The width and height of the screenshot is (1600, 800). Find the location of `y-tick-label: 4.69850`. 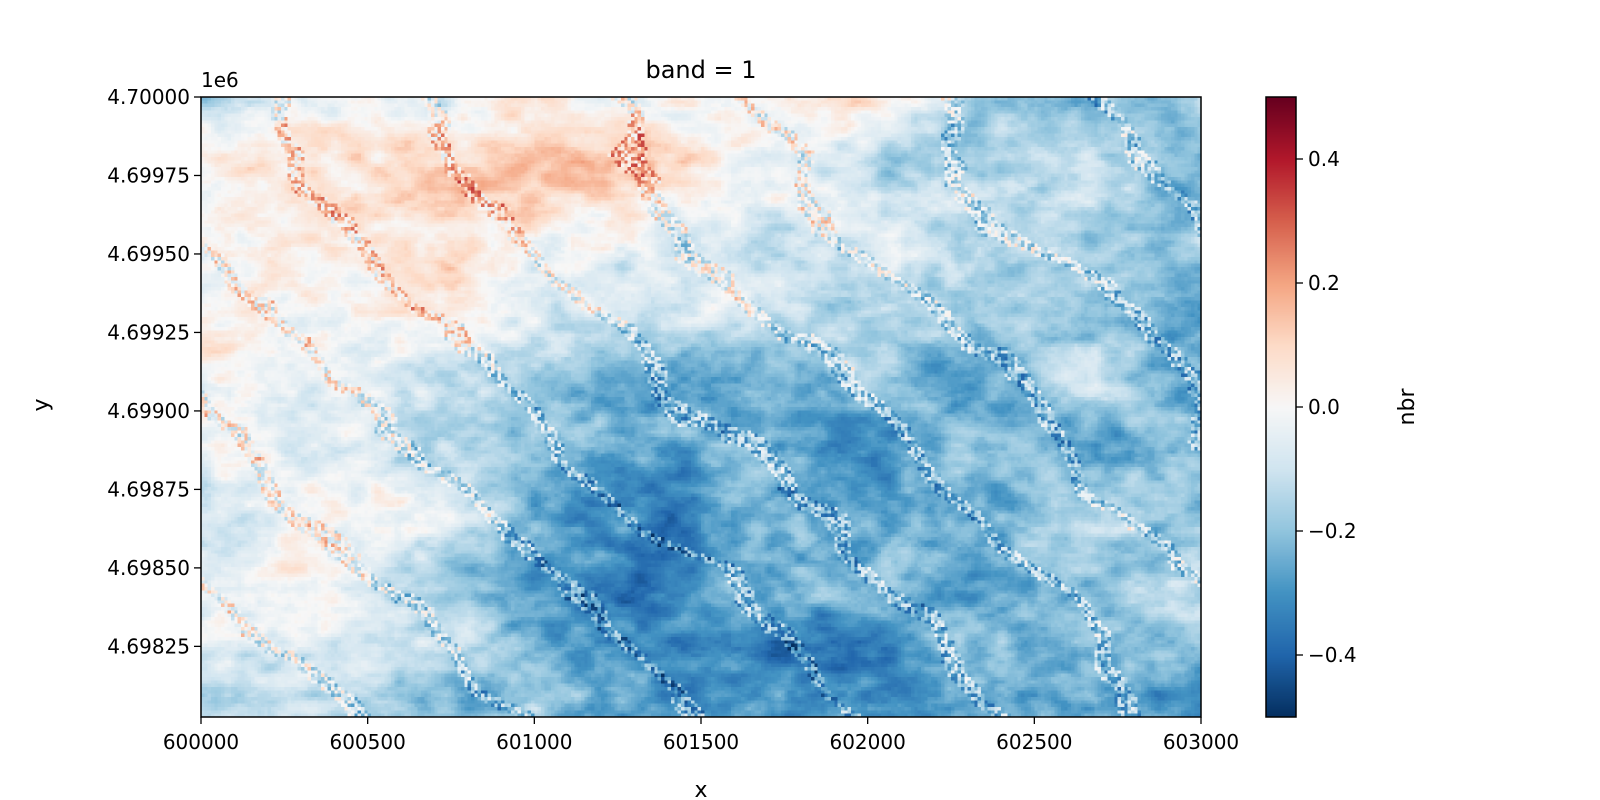

y-tick-label: 4.69850 is located at coordinates (148, 568).